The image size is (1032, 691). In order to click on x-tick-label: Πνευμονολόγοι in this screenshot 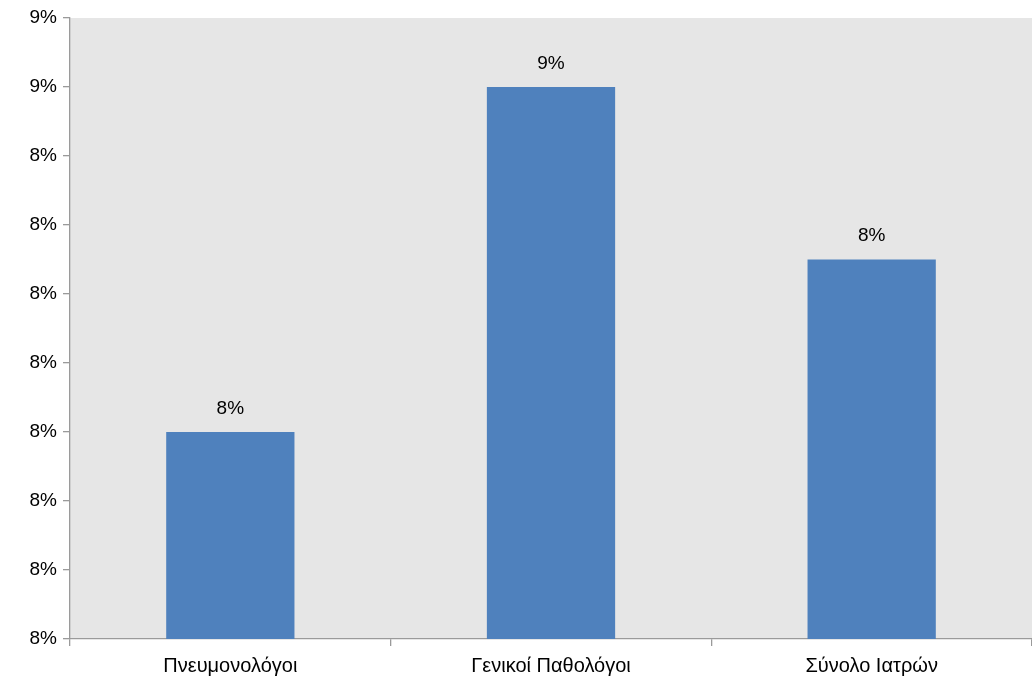, I will do `click(230, 664)`.